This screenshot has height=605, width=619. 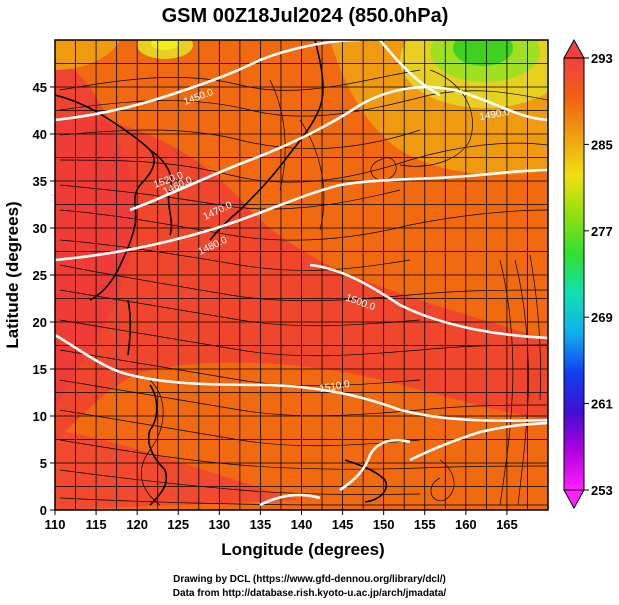 I want to click on colorbar-tick-label: 285, so click(x=602, y=144).